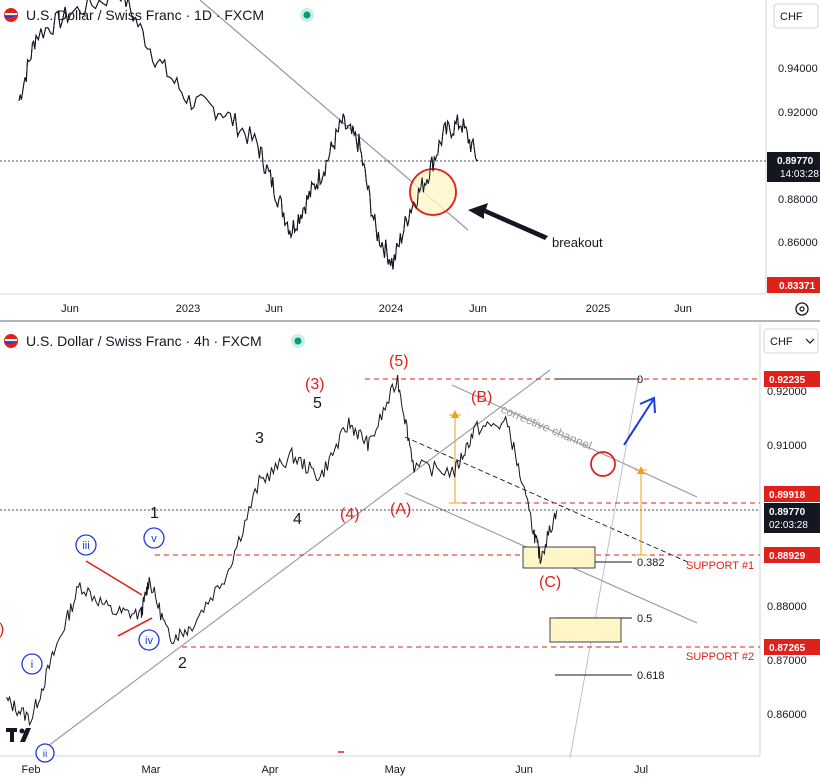 Image resolution: width=820 pixels, height=782 pixels. Describe the element at coordinates (720, 657) in the screenshot. I see `support-2-label: SUPPORT #2` at that location.